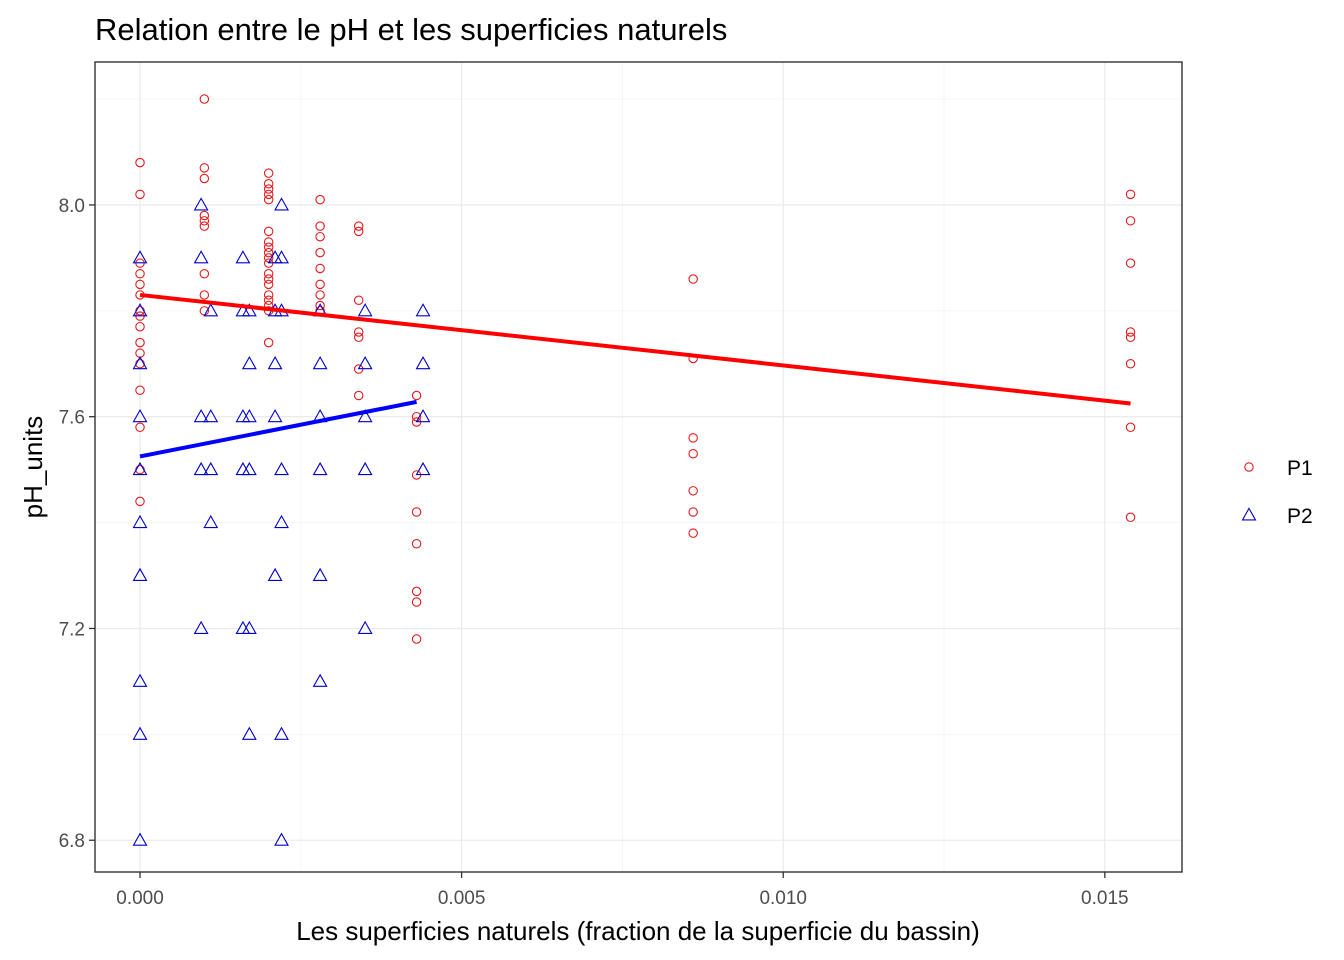  I want to click on legend: P1 P2, so click(1277, 492).